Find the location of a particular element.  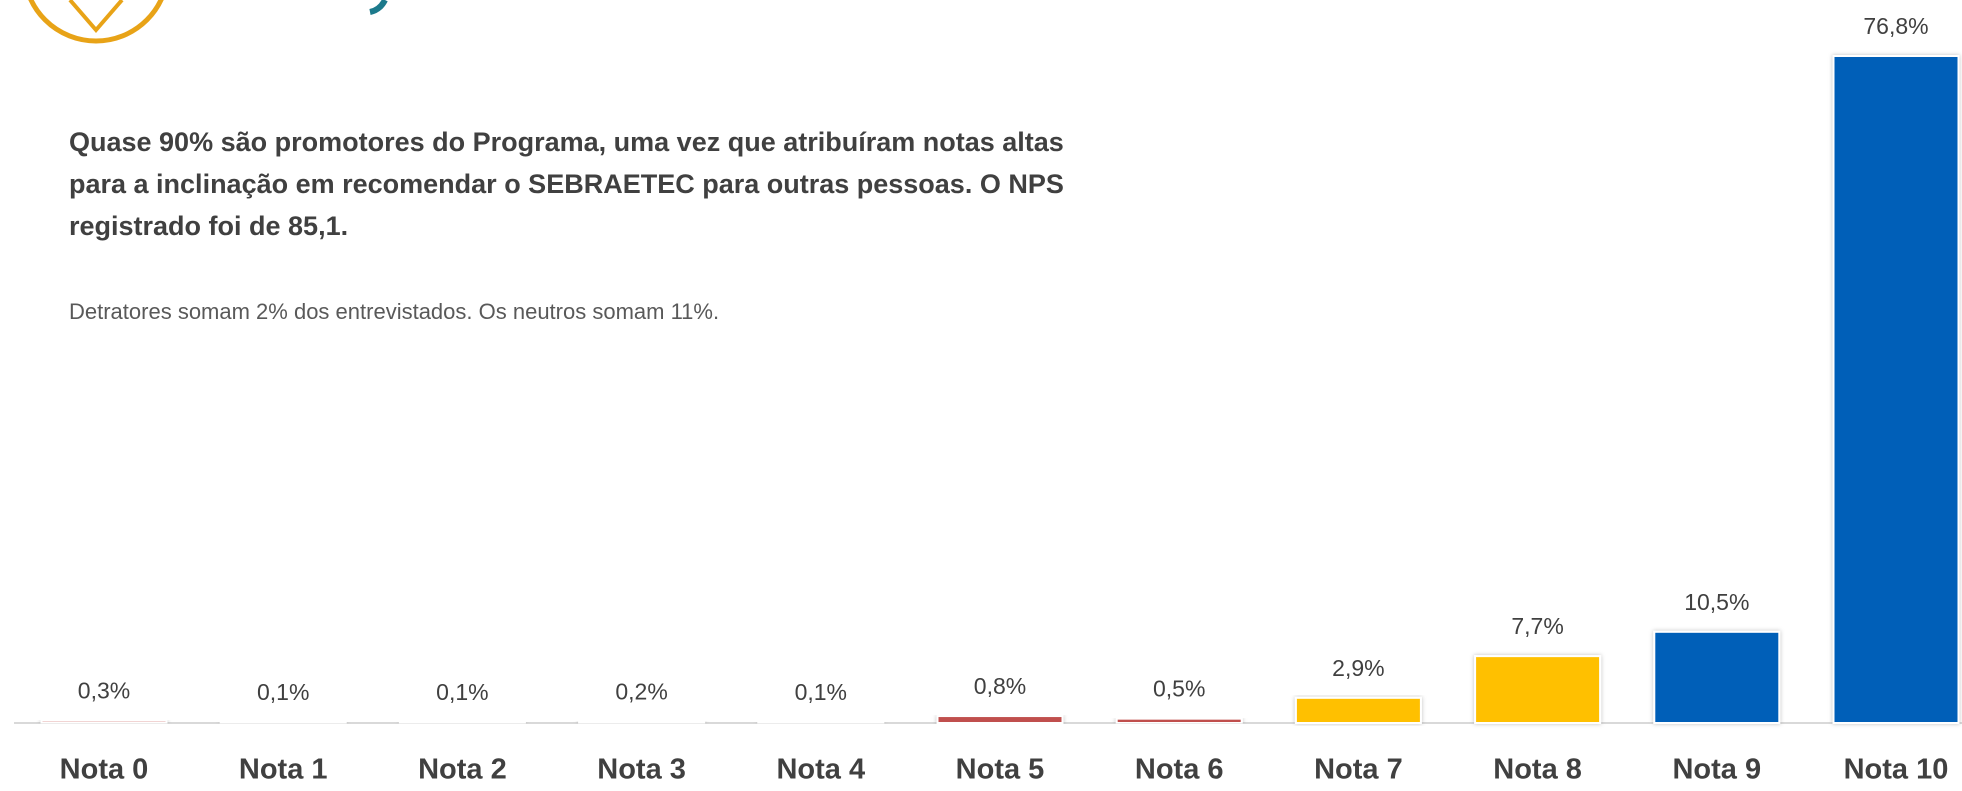

x-tick-label: Nota 4 is located at coordinates (820, 770).